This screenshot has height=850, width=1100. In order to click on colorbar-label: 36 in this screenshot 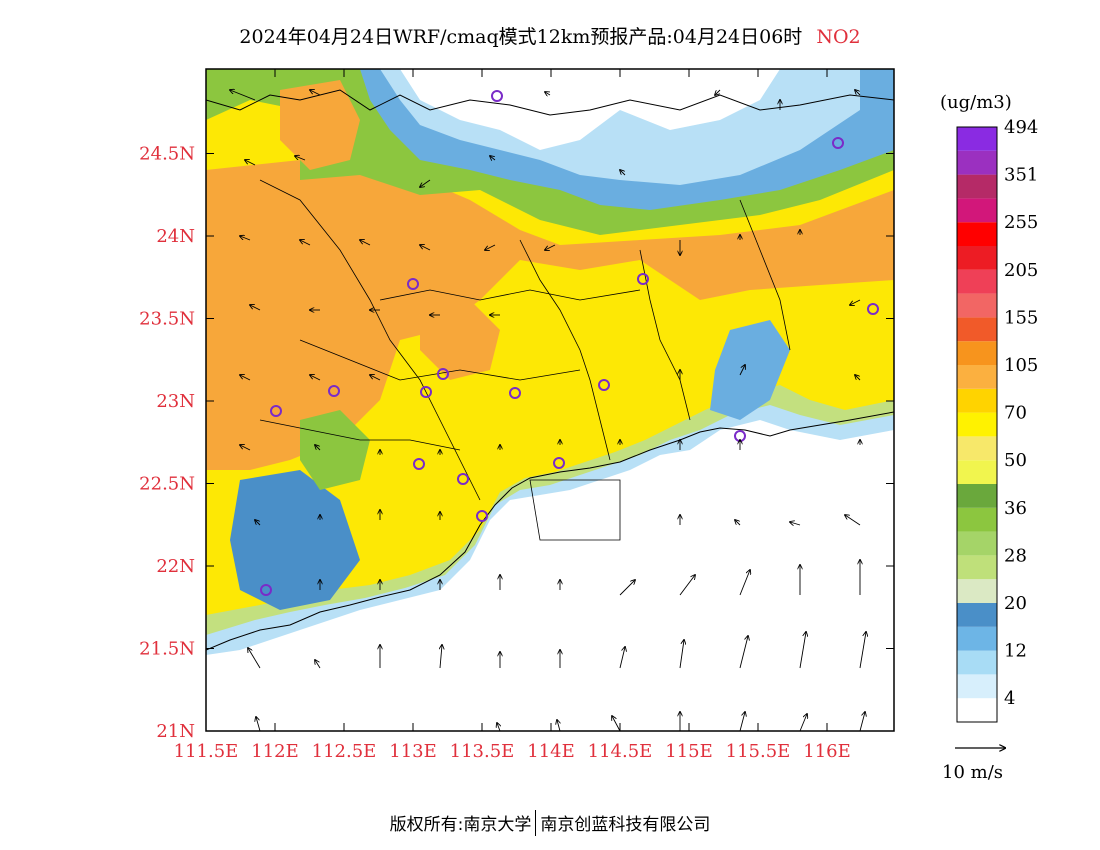, I will do `click(1015, 508)`.